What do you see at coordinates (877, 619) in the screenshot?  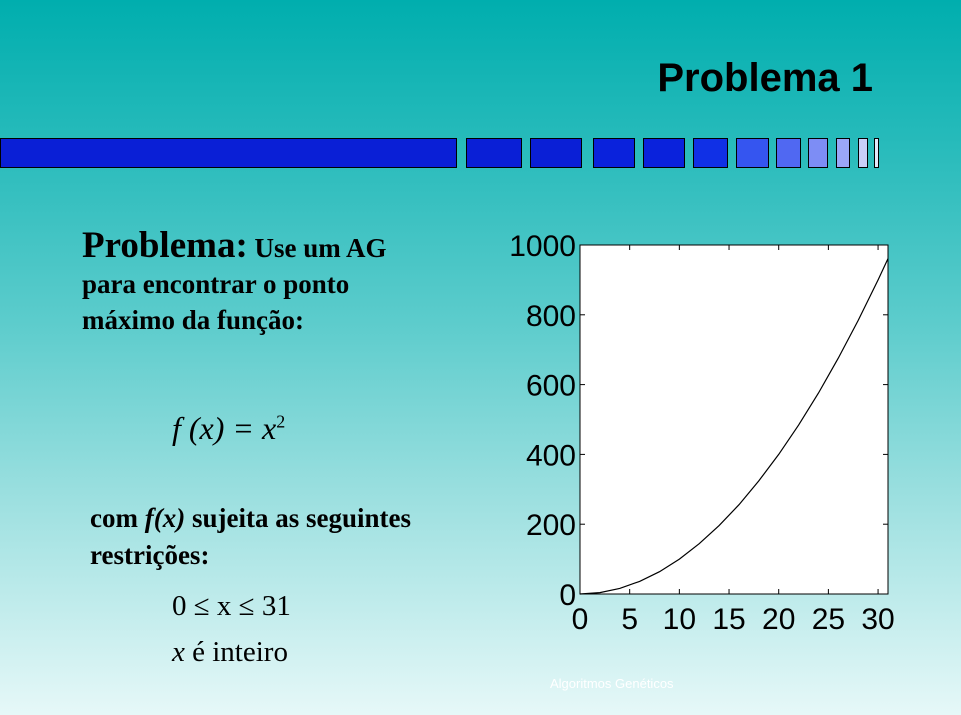 I see `x-tick-label: 30` at bounding box center [877, 619].